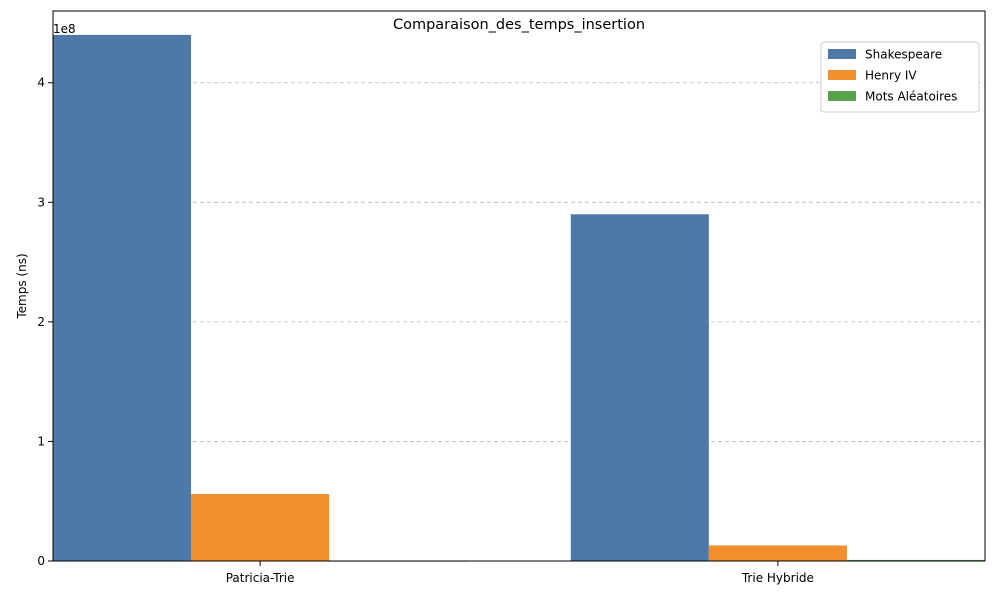 This screenshot has height=604, width=1000. I want to click on y-tick-label: 1, so click(41, 441).